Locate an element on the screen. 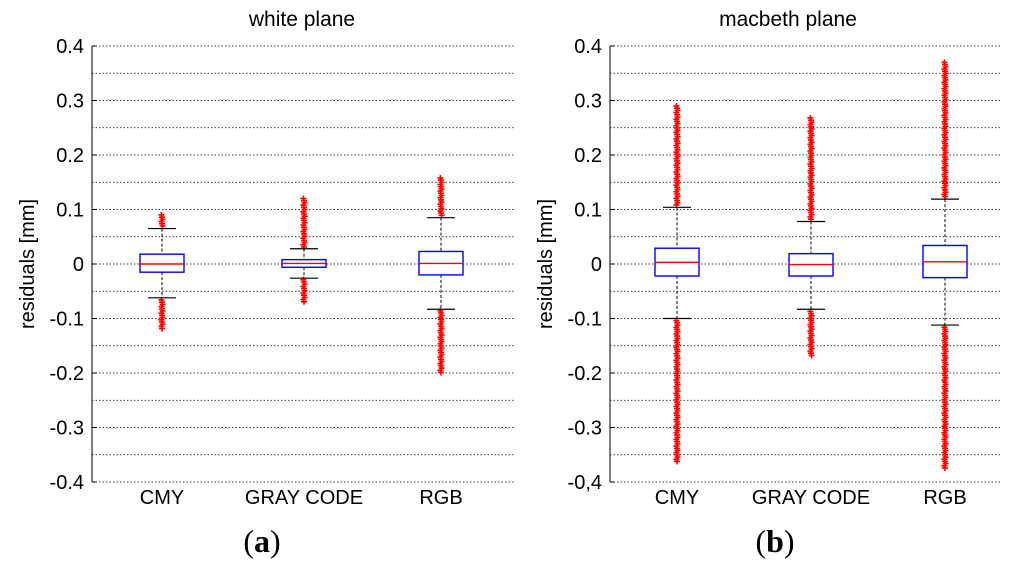  panel-b-y-axis-label: residuals [mm] is located at coordinates (546, 264).